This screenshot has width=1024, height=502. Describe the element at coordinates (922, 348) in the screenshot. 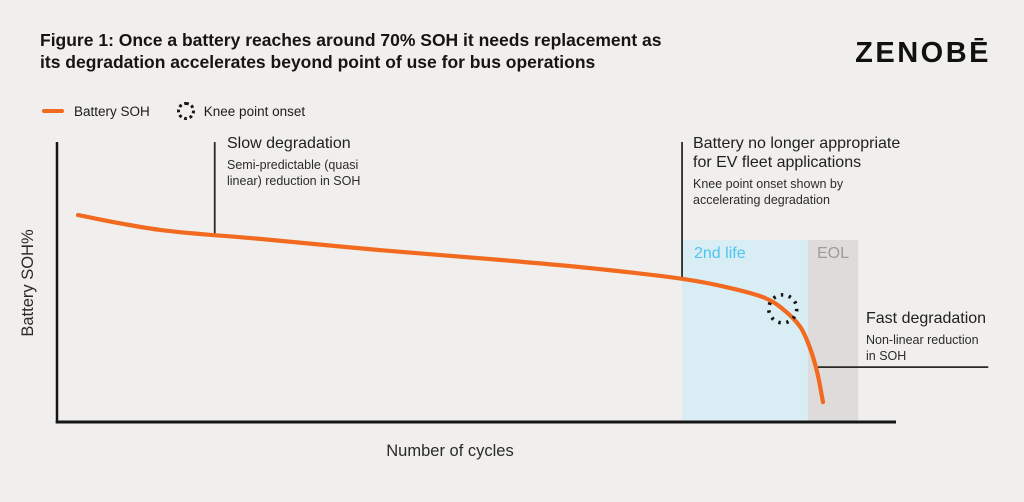

I see `fast-degradation-body: Non-linear reduction in SOH` at that location.